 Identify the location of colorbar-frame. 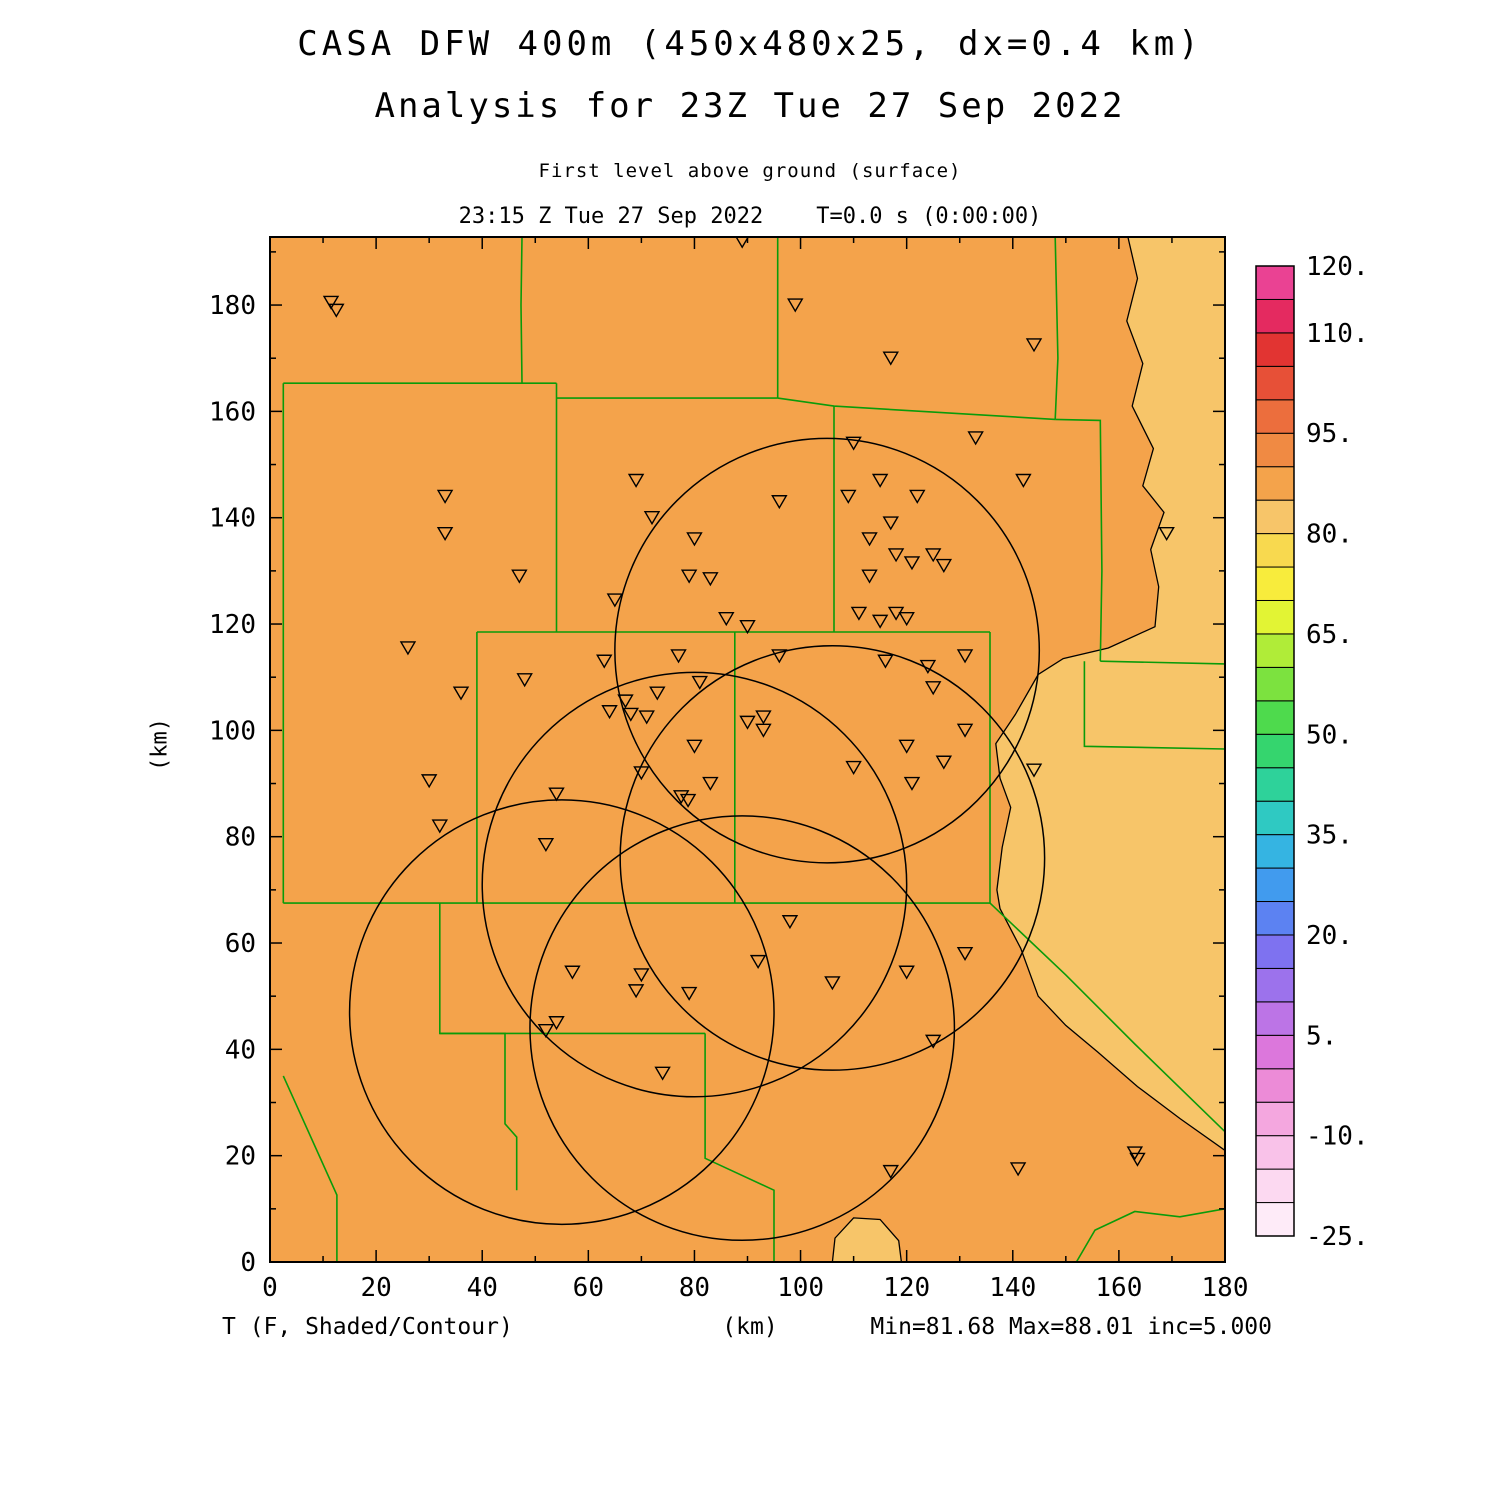
(1275, 751).